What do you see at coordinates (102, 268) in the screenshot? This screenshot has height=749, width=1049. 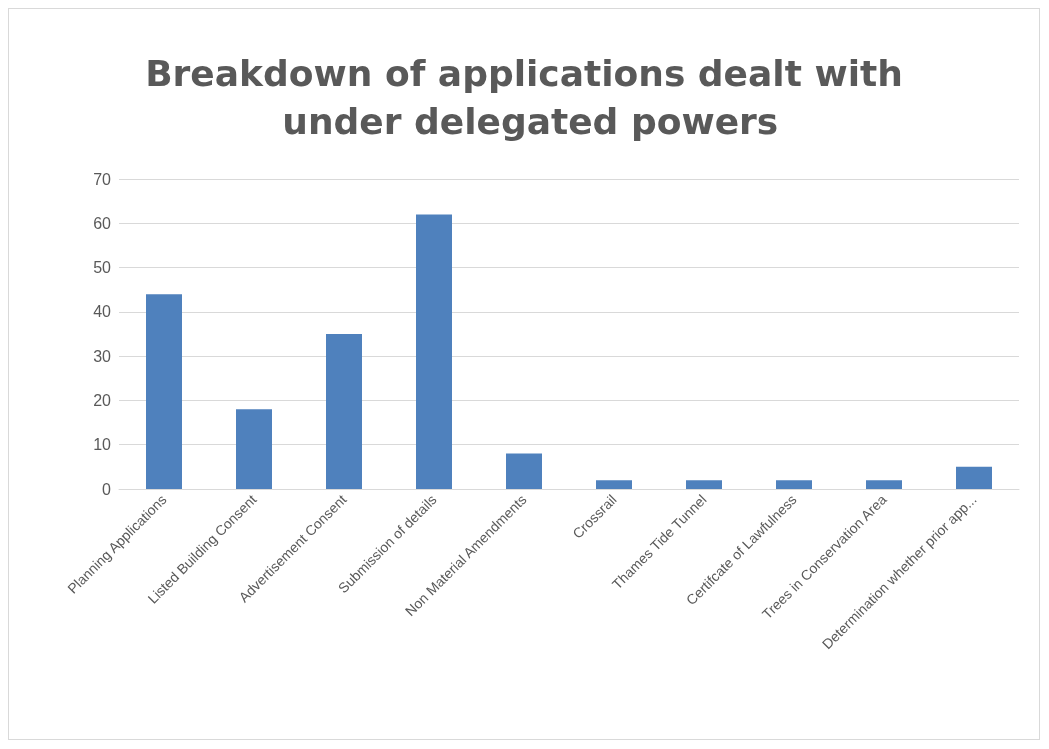 I see `y-tick-label: 50` at bounding box center [102, 268].